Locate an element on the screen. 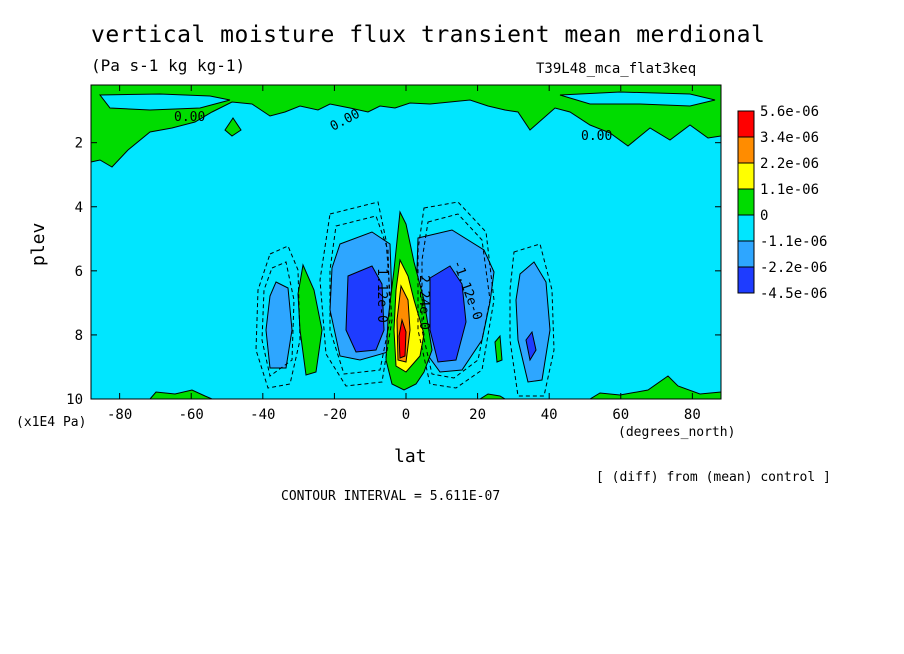 This screenshot has width=904, height=654. x-tick-label: 40 is located at coordinates (549, 415).